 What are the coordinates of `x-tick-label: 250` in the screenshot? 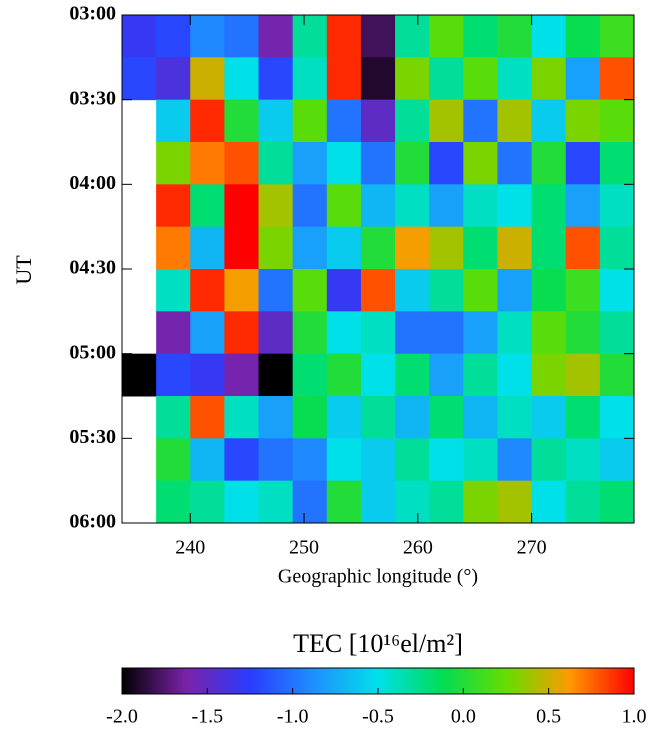 It's located at (304, 548).